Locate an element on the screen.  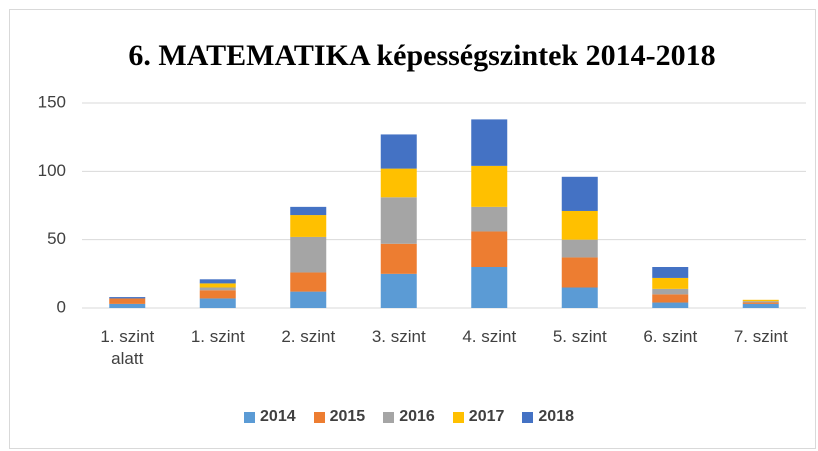
x-tick-label: 1. szint alatt is located at coordinates (127, 347).